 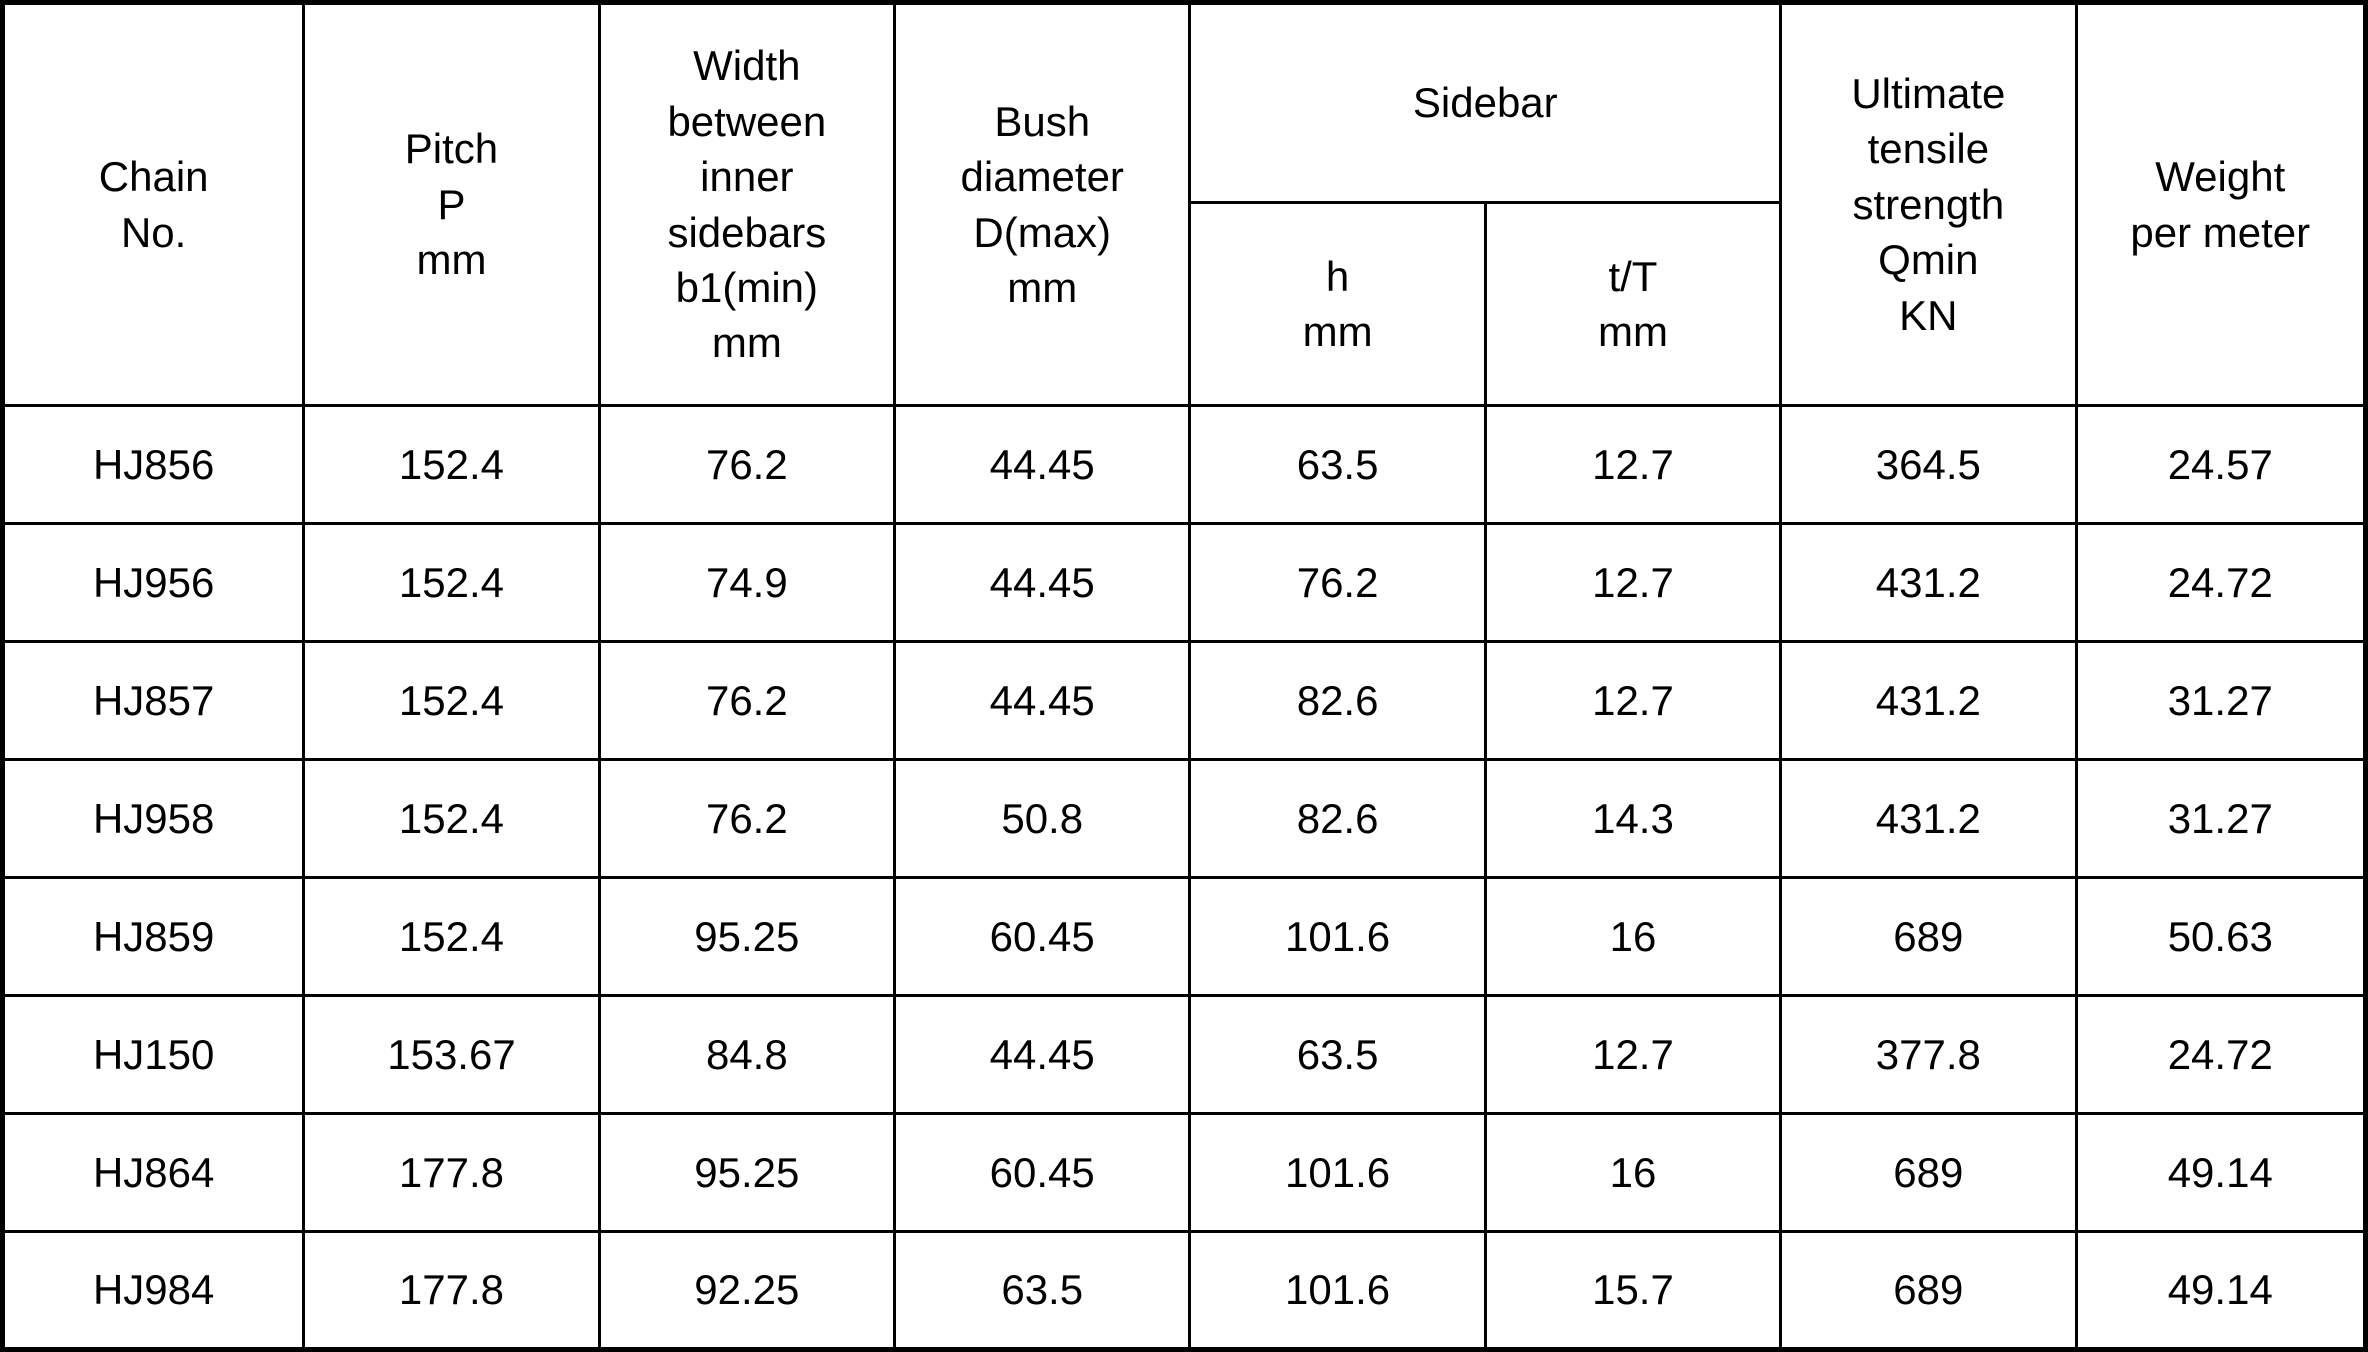 What do you see at coordinates (2221, 936) in the screenshot?
I see `table-cell: 50.63` at bounding box center [2221, 936].